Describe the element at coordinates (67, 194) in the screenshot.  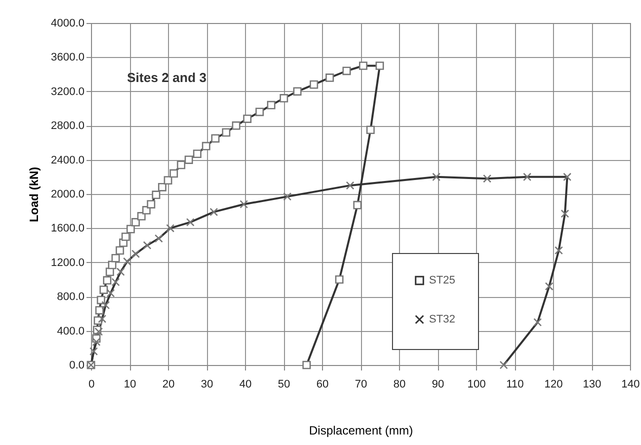
I see `y-tick-label: 2000.0` at that location.